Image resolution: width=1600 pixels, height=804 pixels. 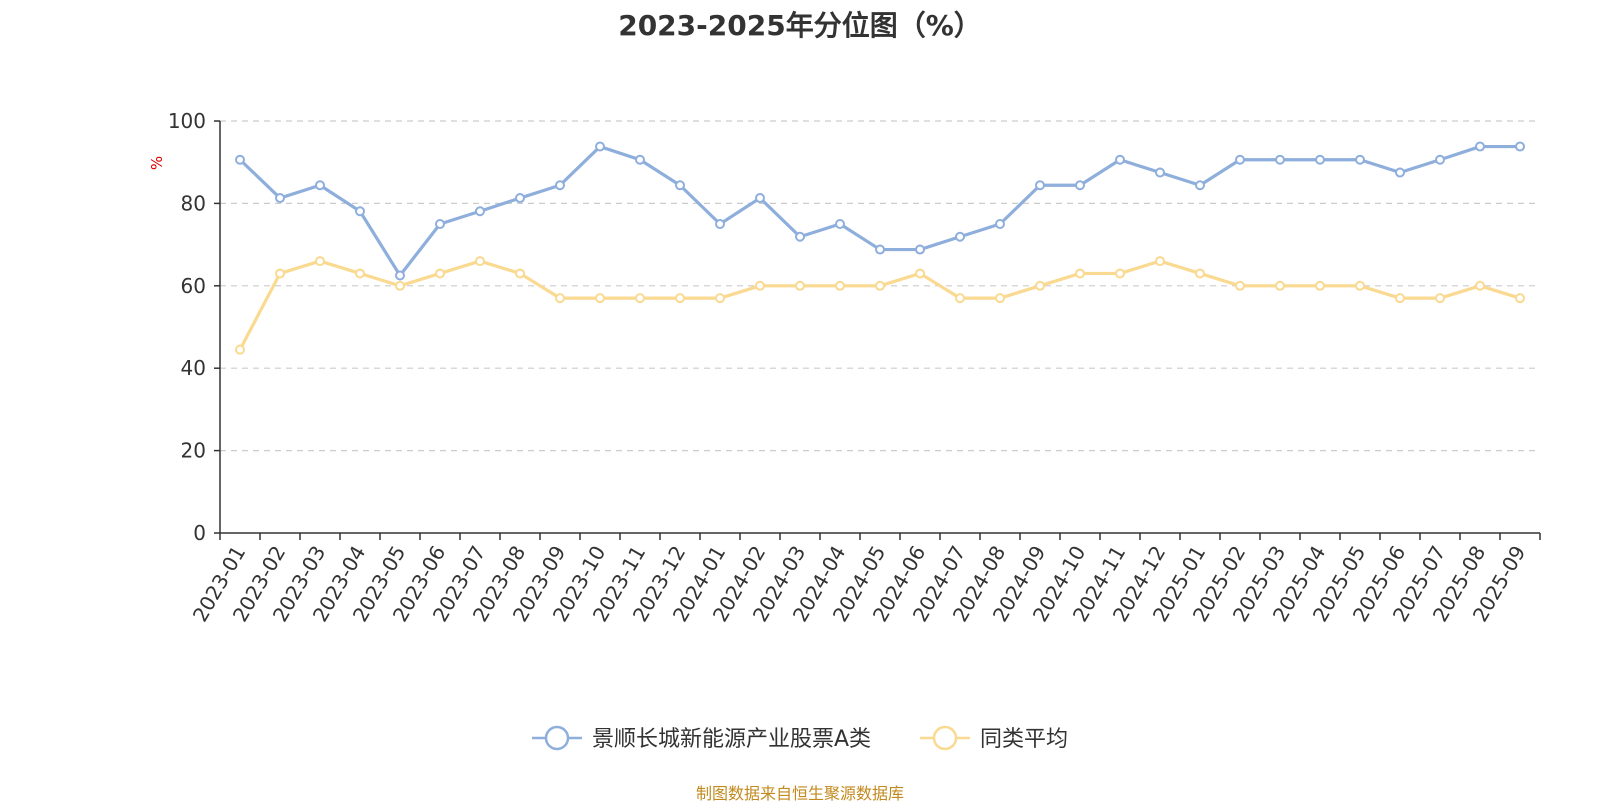 I want to click on data-source-note: 制图数据来自恒生聚源数据库, so click(x=799, y=793).